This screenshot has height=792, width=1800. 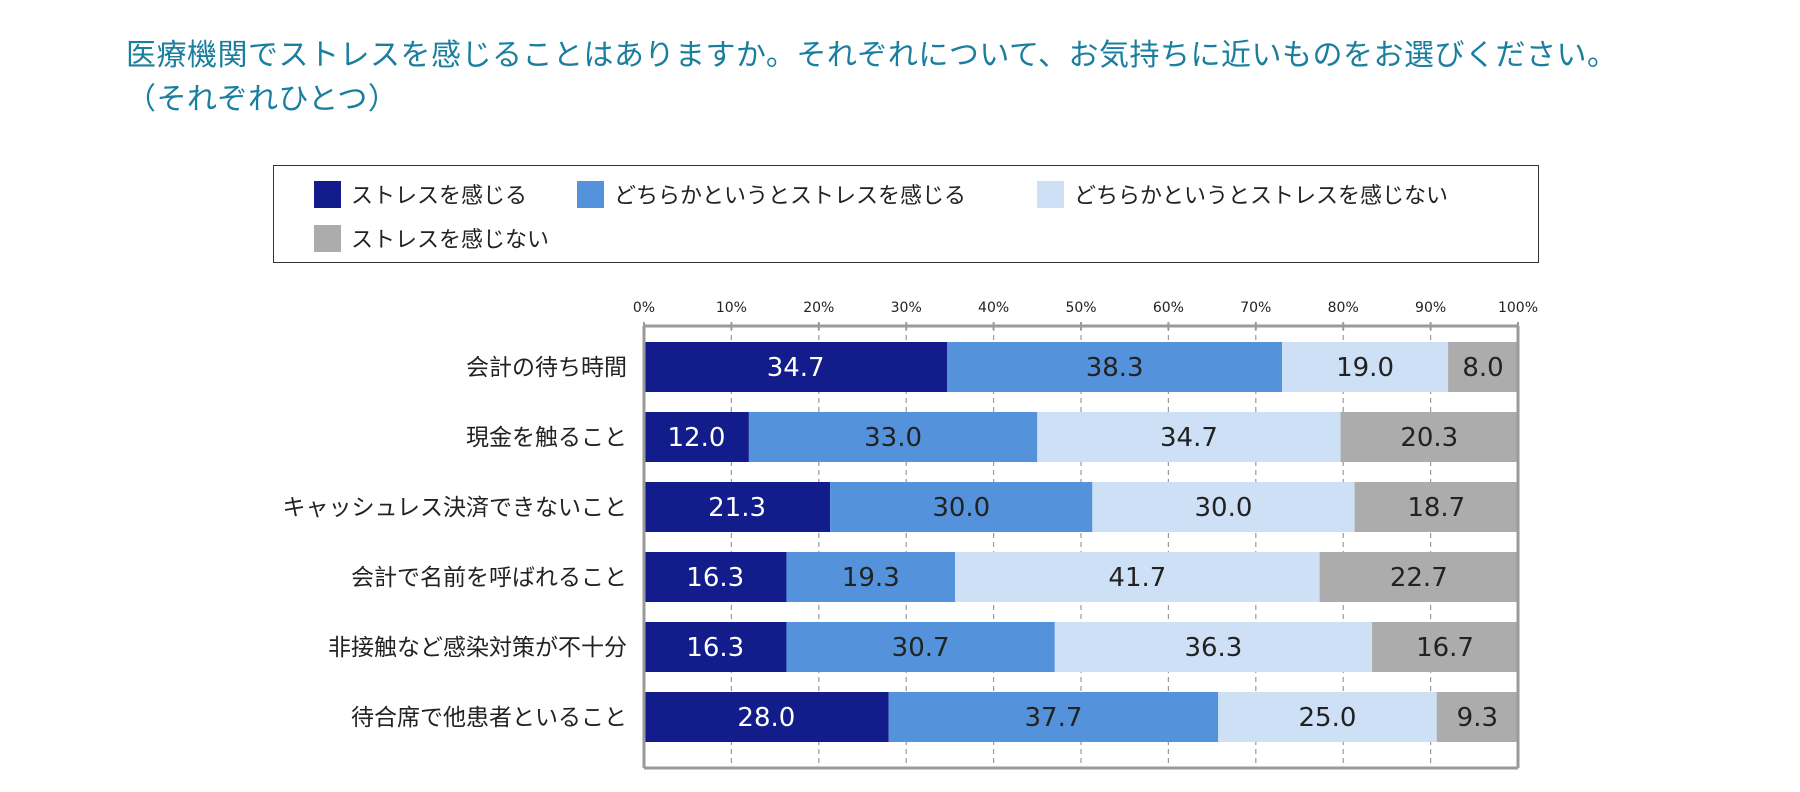 What do you see at coordinates (1343, 308) in the screenshot?
I see `x-tick-label: 80%` at bounding box center [1343, 308].